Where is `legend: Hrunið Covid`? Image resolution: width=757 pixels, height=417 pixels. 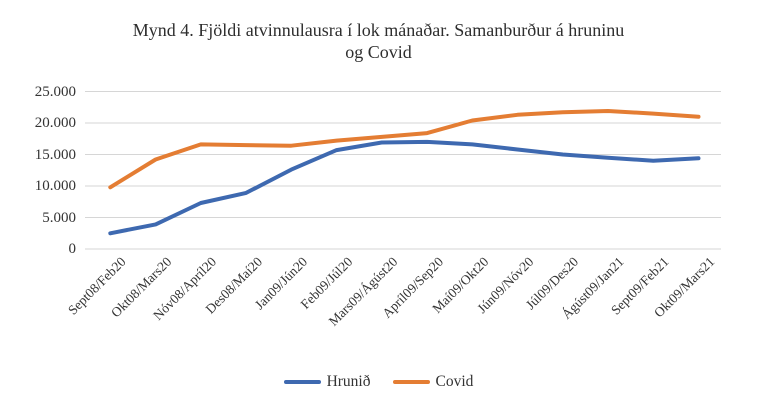
legend: Hrunið Covid is located at coordinates (378, 382).